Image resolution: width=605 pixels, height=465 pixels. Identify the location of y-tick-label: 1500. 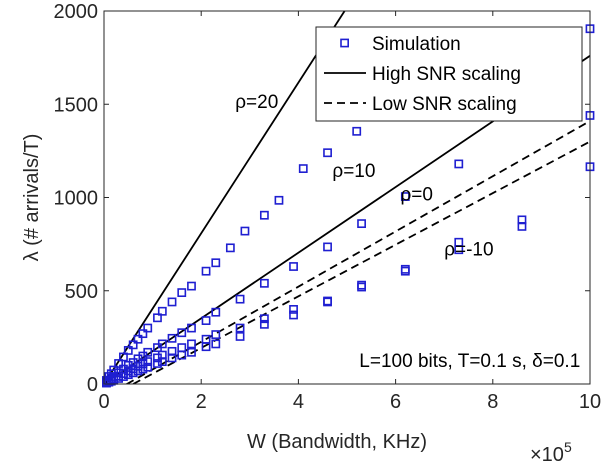
(76, 105).